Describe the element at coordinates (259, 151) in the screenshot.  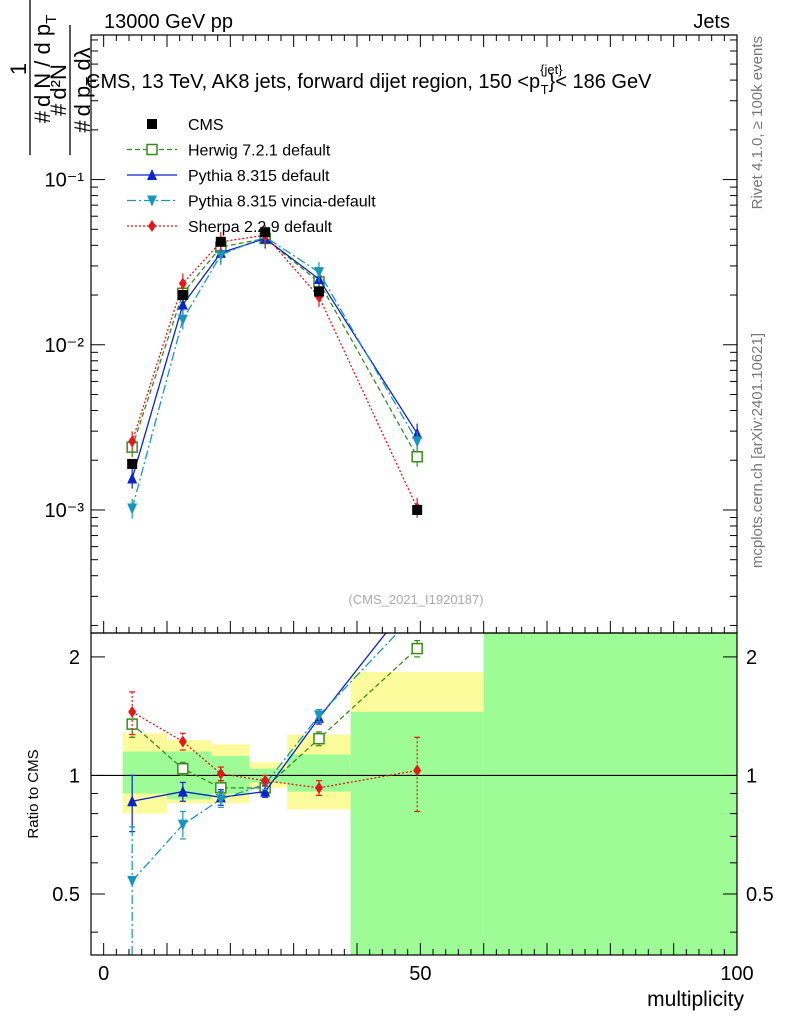
I see `legend-label: Herwig 7.2.1 default` at that location.